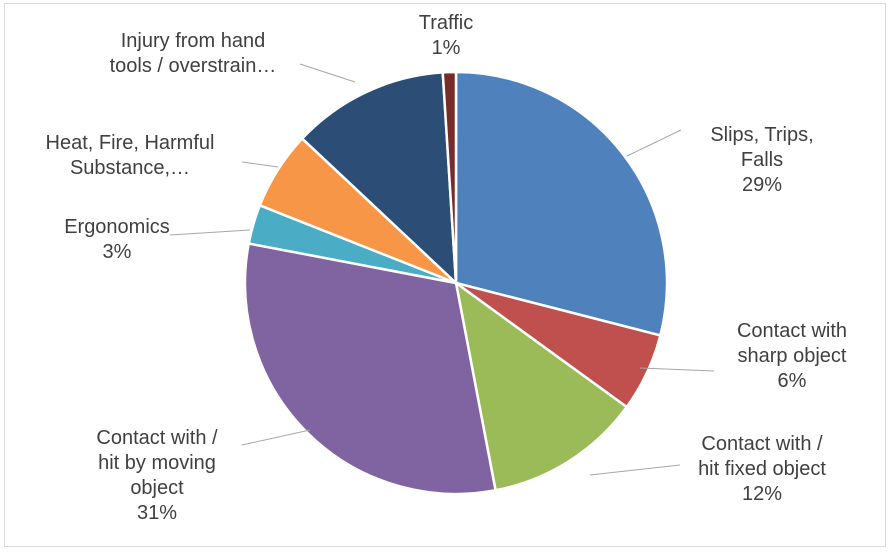 The height and width of the screenshot is (553, 892). Describe the element at coordinates (762, 469) in the screenshot. I see `slice-label-2: Contact with / hit fixed object 12%` at that location.